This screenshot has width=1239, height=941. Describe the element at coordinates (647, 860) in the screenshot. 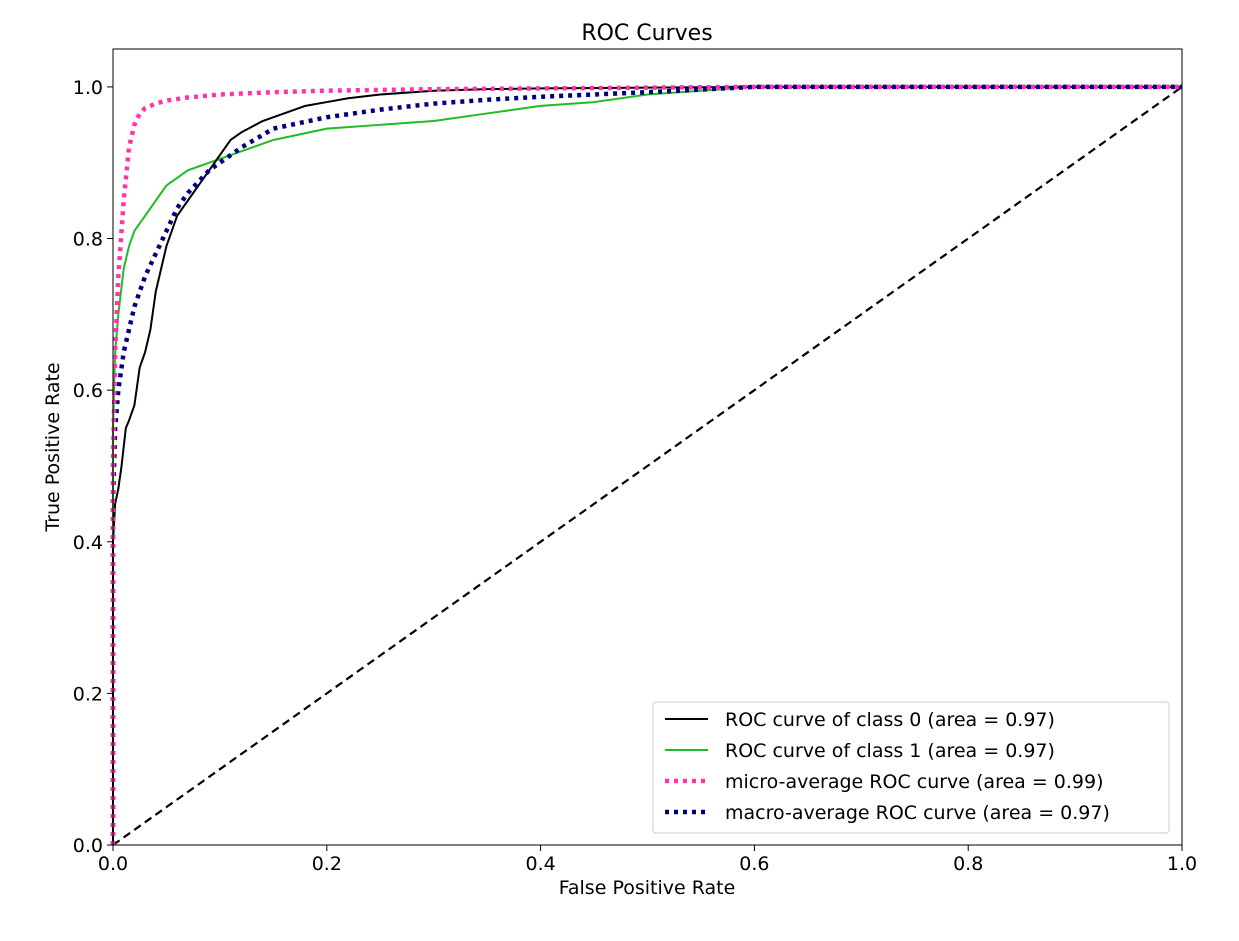

I see `x-ticks: 0.0 0.2 0.4 0.6 0.8 1.0` at that location.